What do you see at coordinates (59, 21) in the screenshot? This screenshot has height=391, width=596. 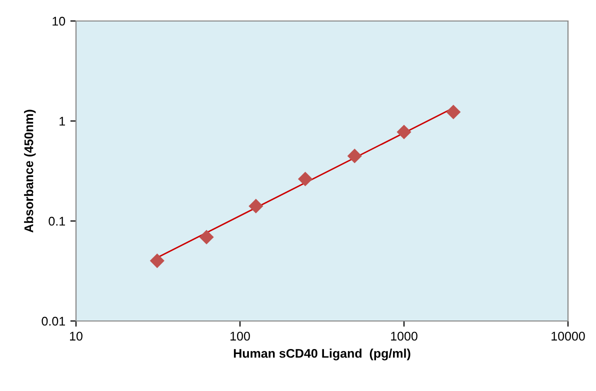 I see `y-tick-label: 10` at bounding box center [59, 21].